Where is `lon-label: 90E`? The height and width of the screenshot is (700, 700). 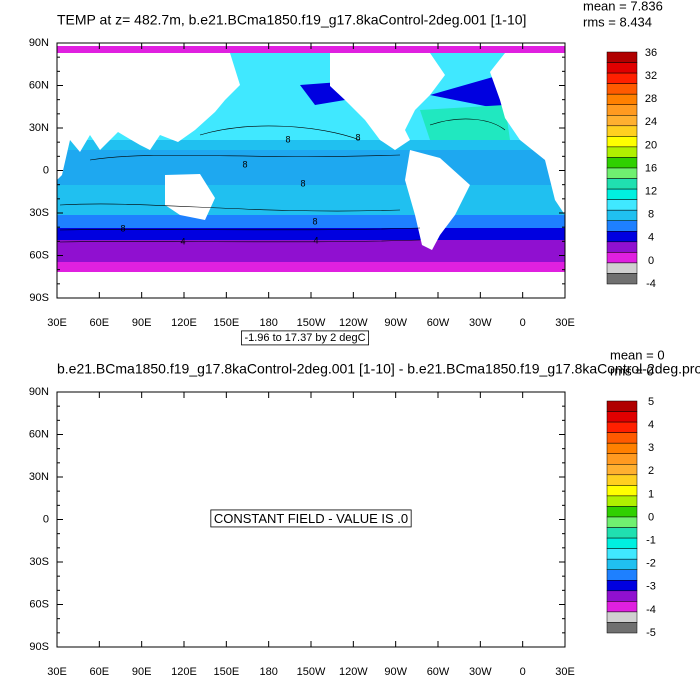 lon-label: 90E is located at coordinates (142, 672).